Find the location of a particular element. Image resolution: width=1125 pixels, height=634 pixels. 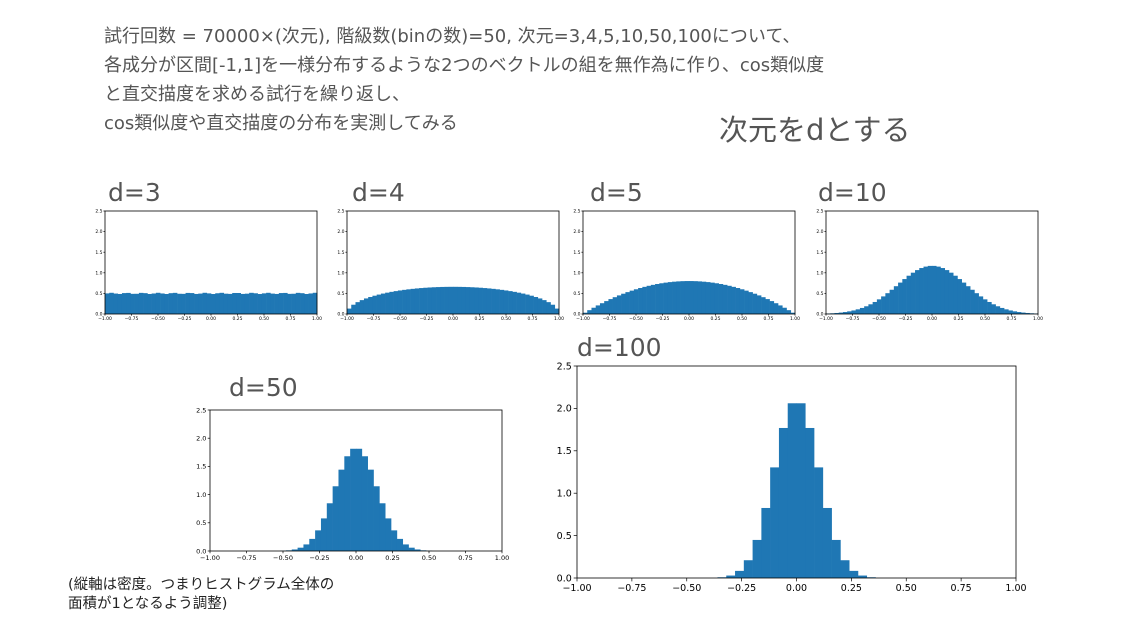

x-tick-label: −0.50 is located at coordinates (400, 319).